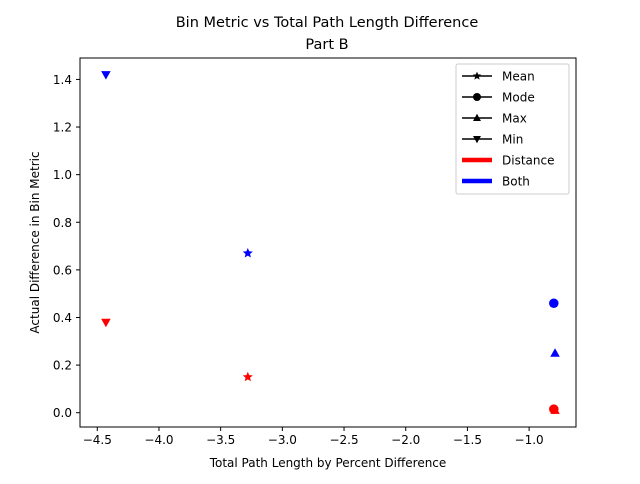  Describe the element at coordinates (477, 140) in the screenshot. I see `legend-marker-min` at that location.